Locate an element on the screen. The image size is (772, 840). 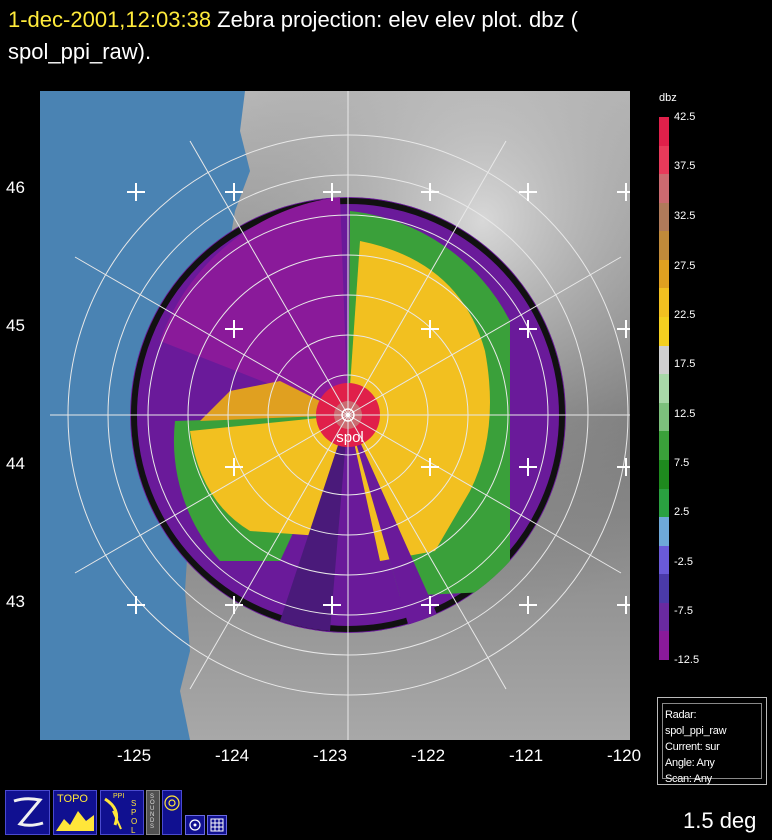
radar-dish-icon is located at coordinates (113, 813).